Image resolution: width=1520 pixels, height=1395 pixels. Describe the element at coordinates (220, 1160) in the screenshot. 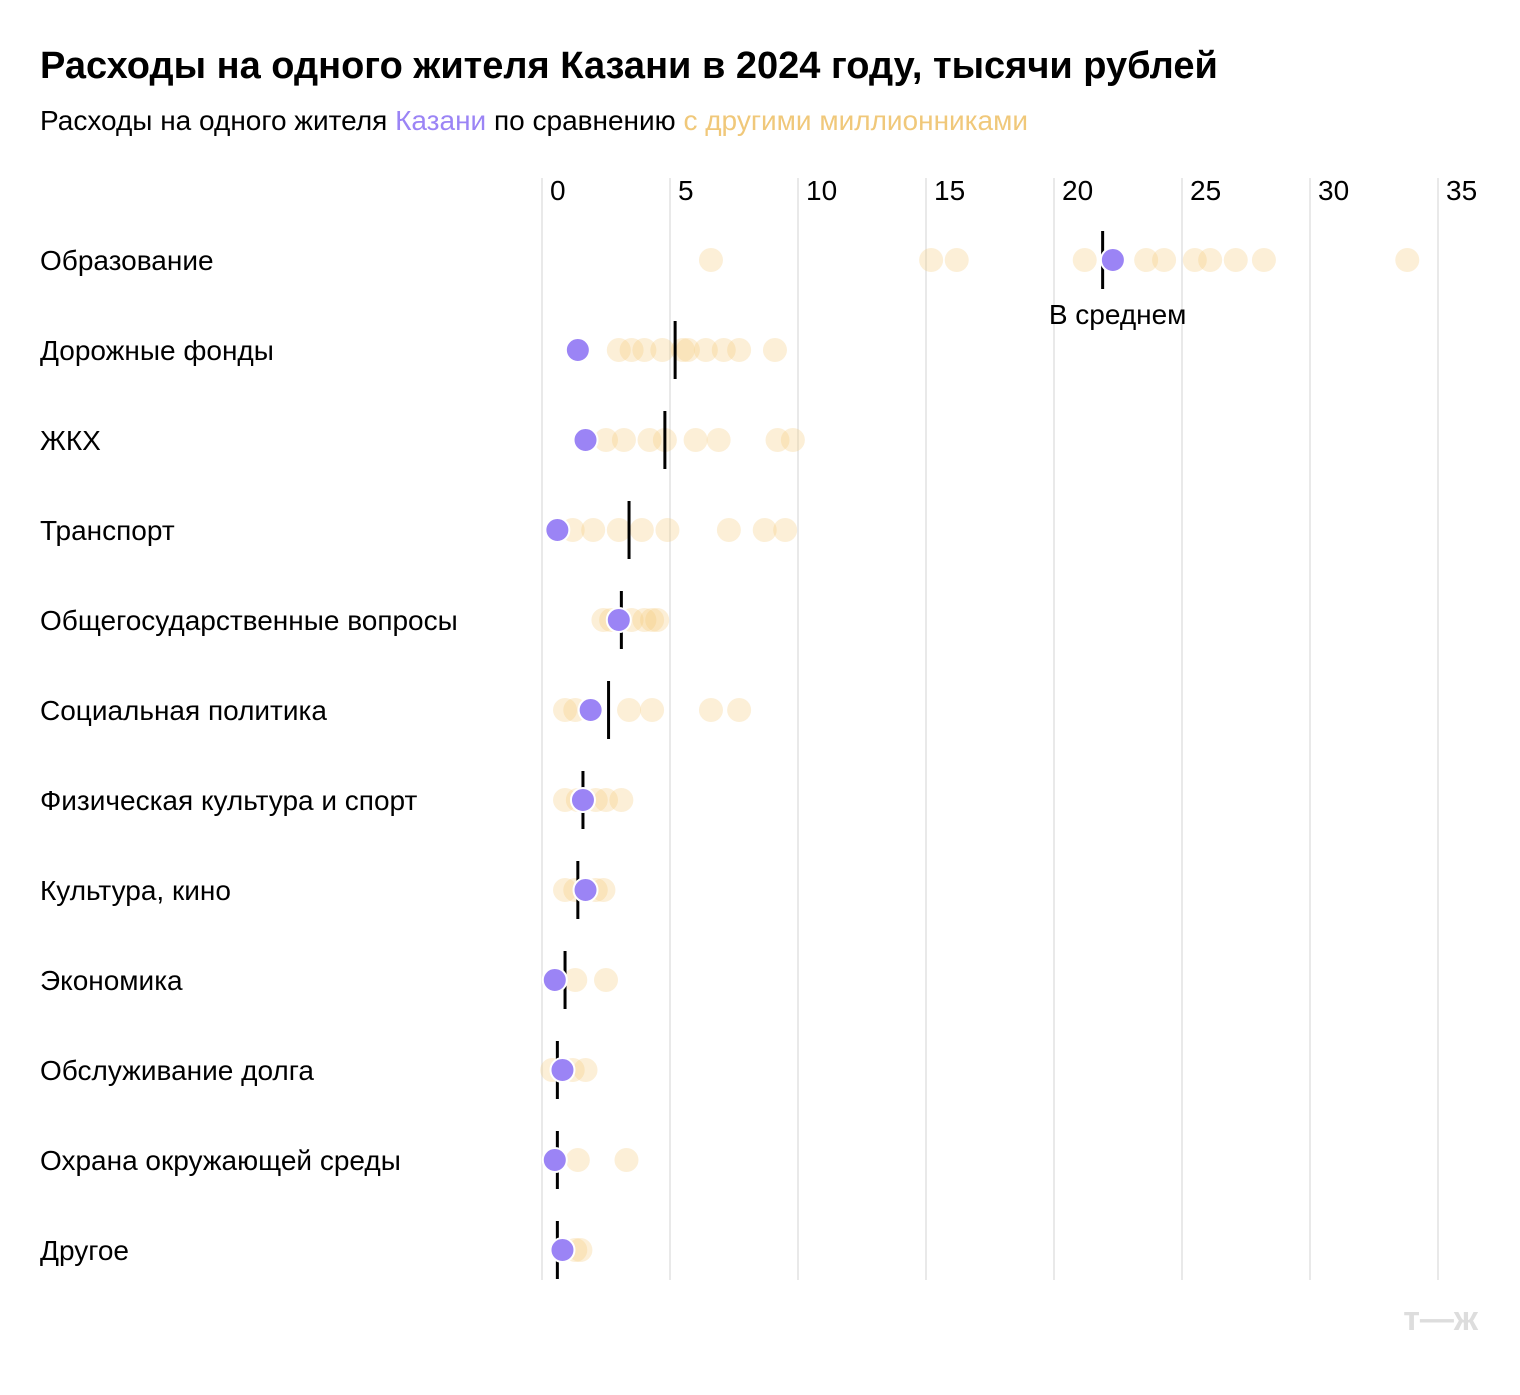

I see `category-label: Охрана окружающей среды` at that location.